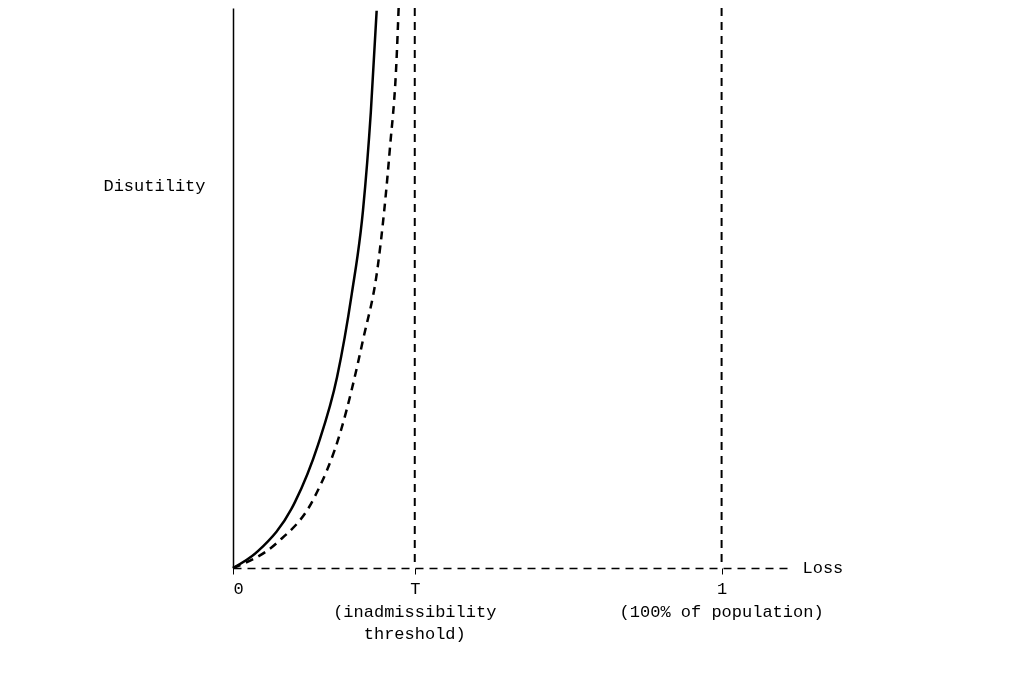 This screenshot has height=674, width=1026. I want to click on x-tick-label: 1, so click(722, 589).